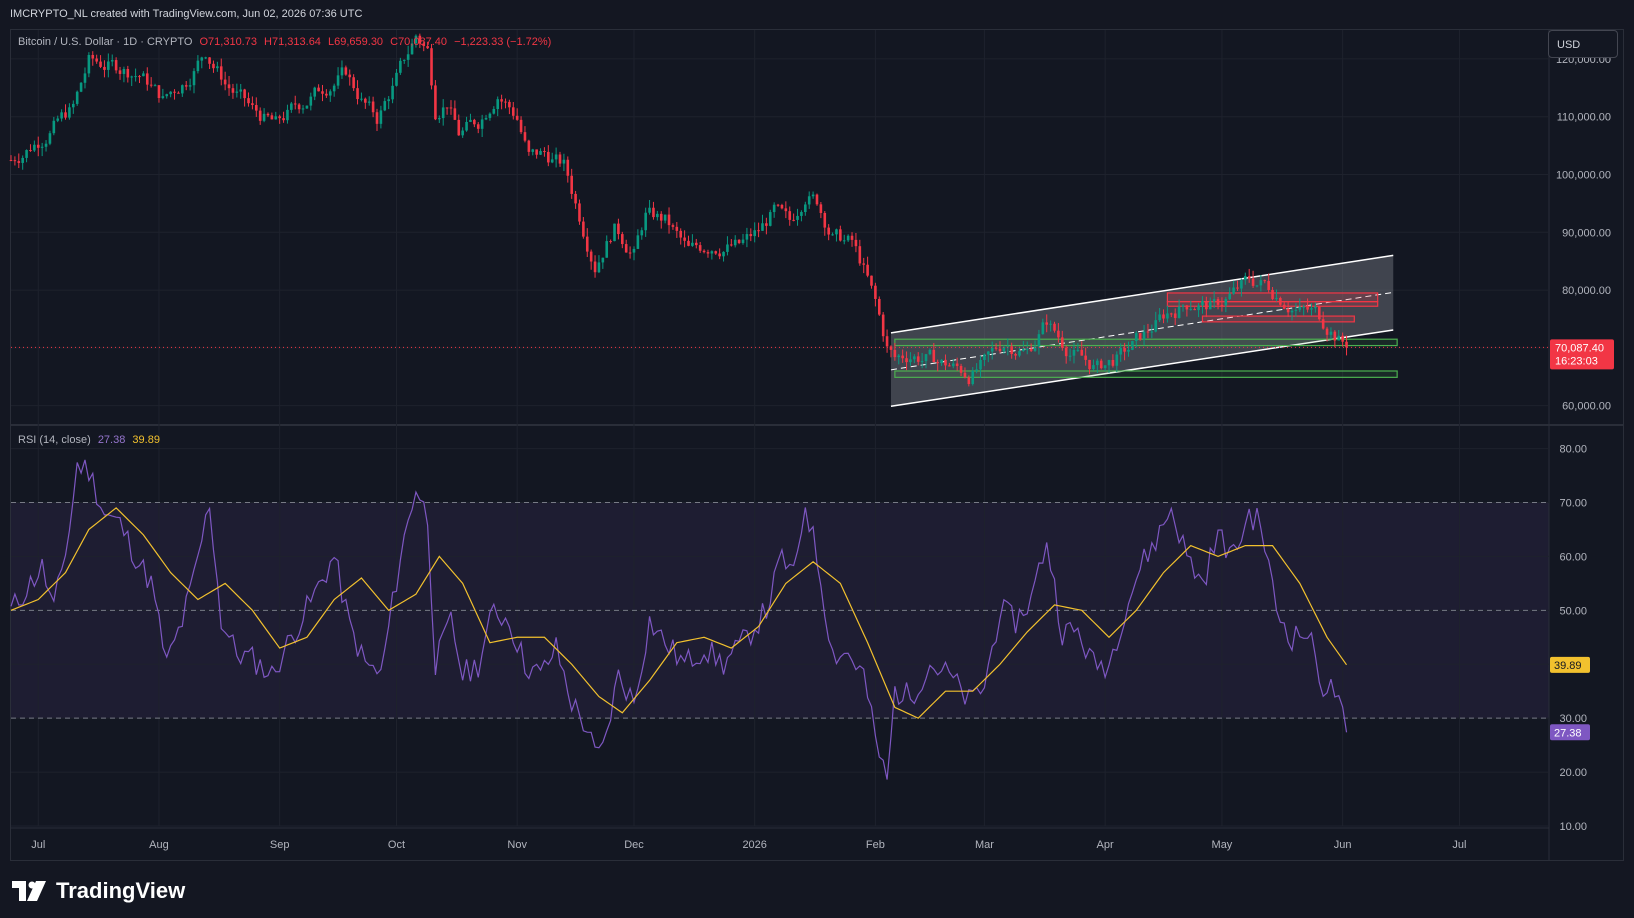 The width and height of the screenshot is (1634, 918). Describe the element at coordinates (1568, 733) in the screenshot. I see `rsi-value: 27.38` at that location.